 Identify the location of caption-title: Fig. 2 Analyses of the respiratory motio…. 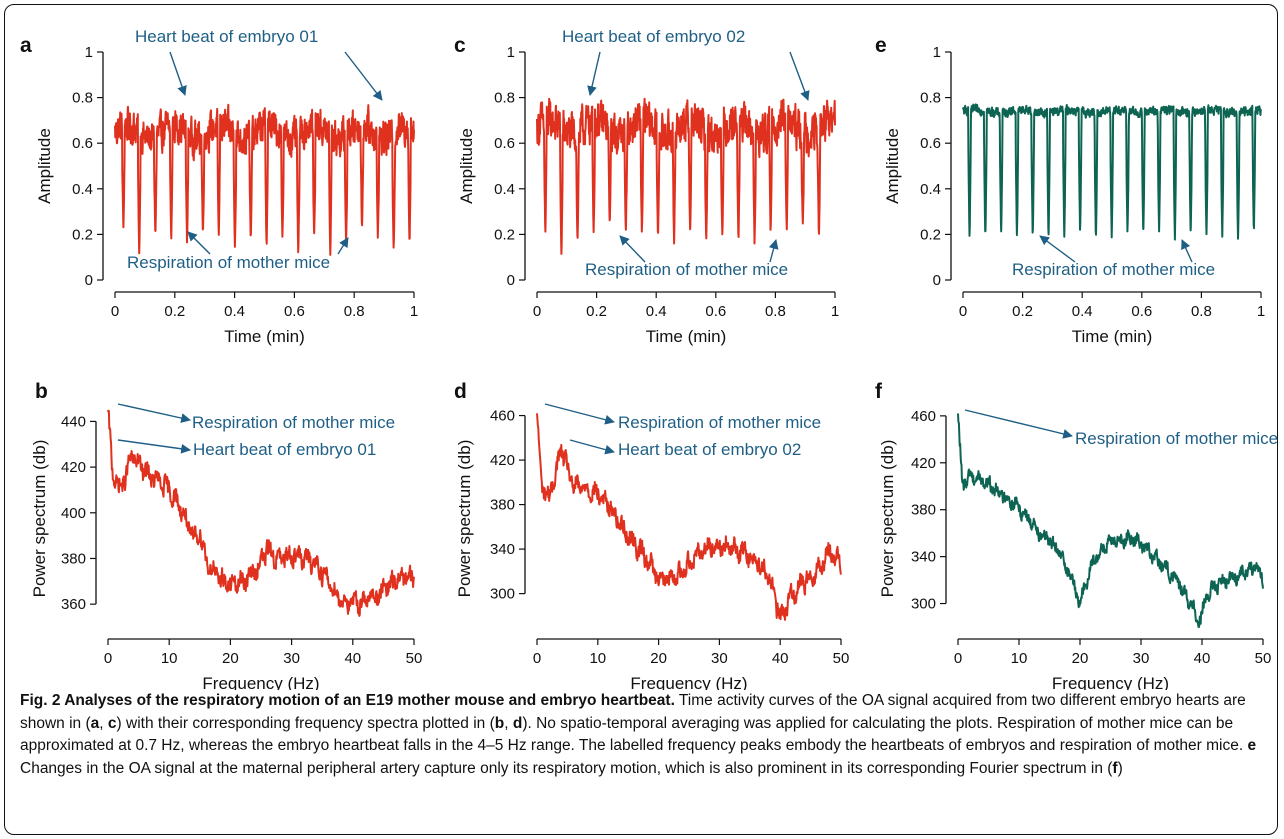
(347, 700).